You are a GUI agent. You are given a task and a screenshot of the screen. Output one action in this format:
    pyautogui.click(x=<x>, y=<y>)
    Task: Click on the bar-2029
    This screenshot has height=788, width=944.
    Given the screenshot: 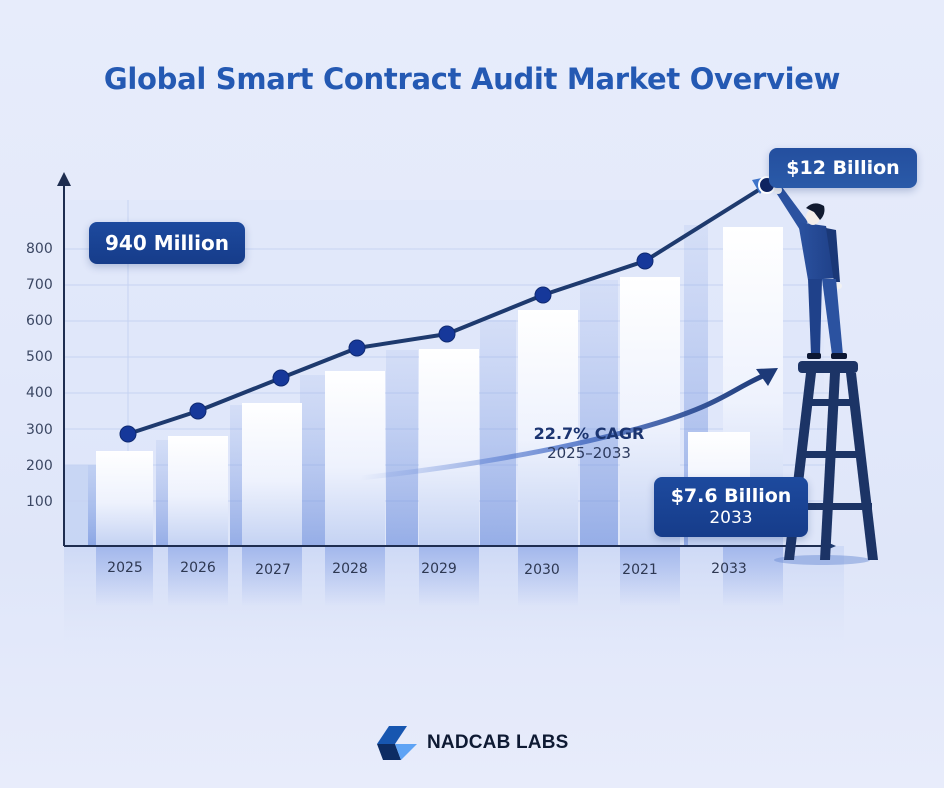 What is the action you would take?
    pyautogui.click(x=449, y=447)
    